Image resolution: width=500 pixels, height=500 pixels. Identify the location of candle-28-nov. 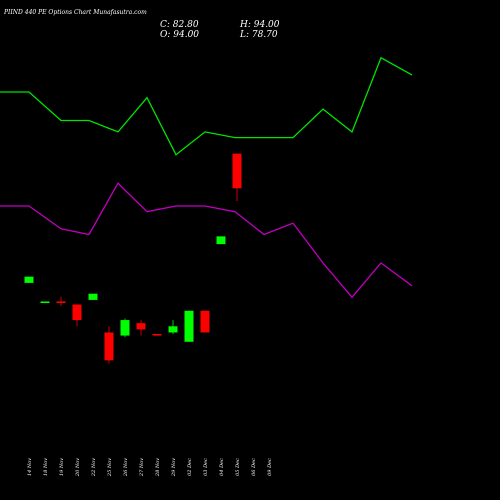
(157, 335).